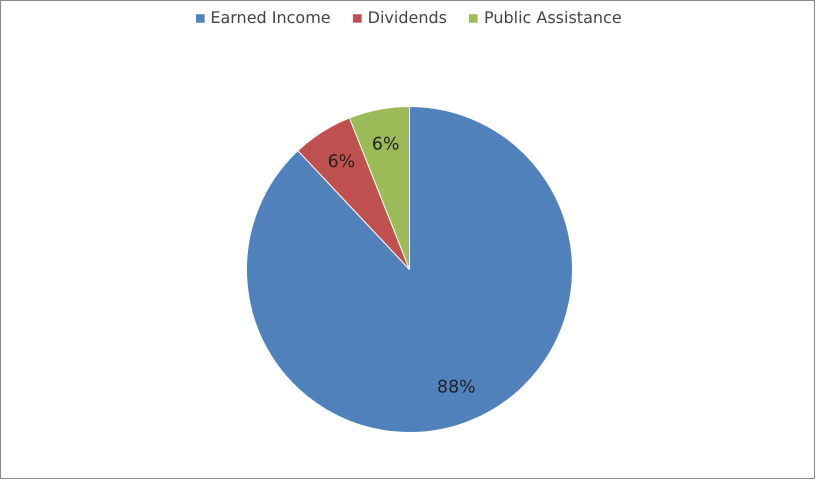 The width and height of the screenshot is (817, 481). Describe the element at coordinates (407, 17) in the screenshot. I see `legend-label: Dividends` at that location.